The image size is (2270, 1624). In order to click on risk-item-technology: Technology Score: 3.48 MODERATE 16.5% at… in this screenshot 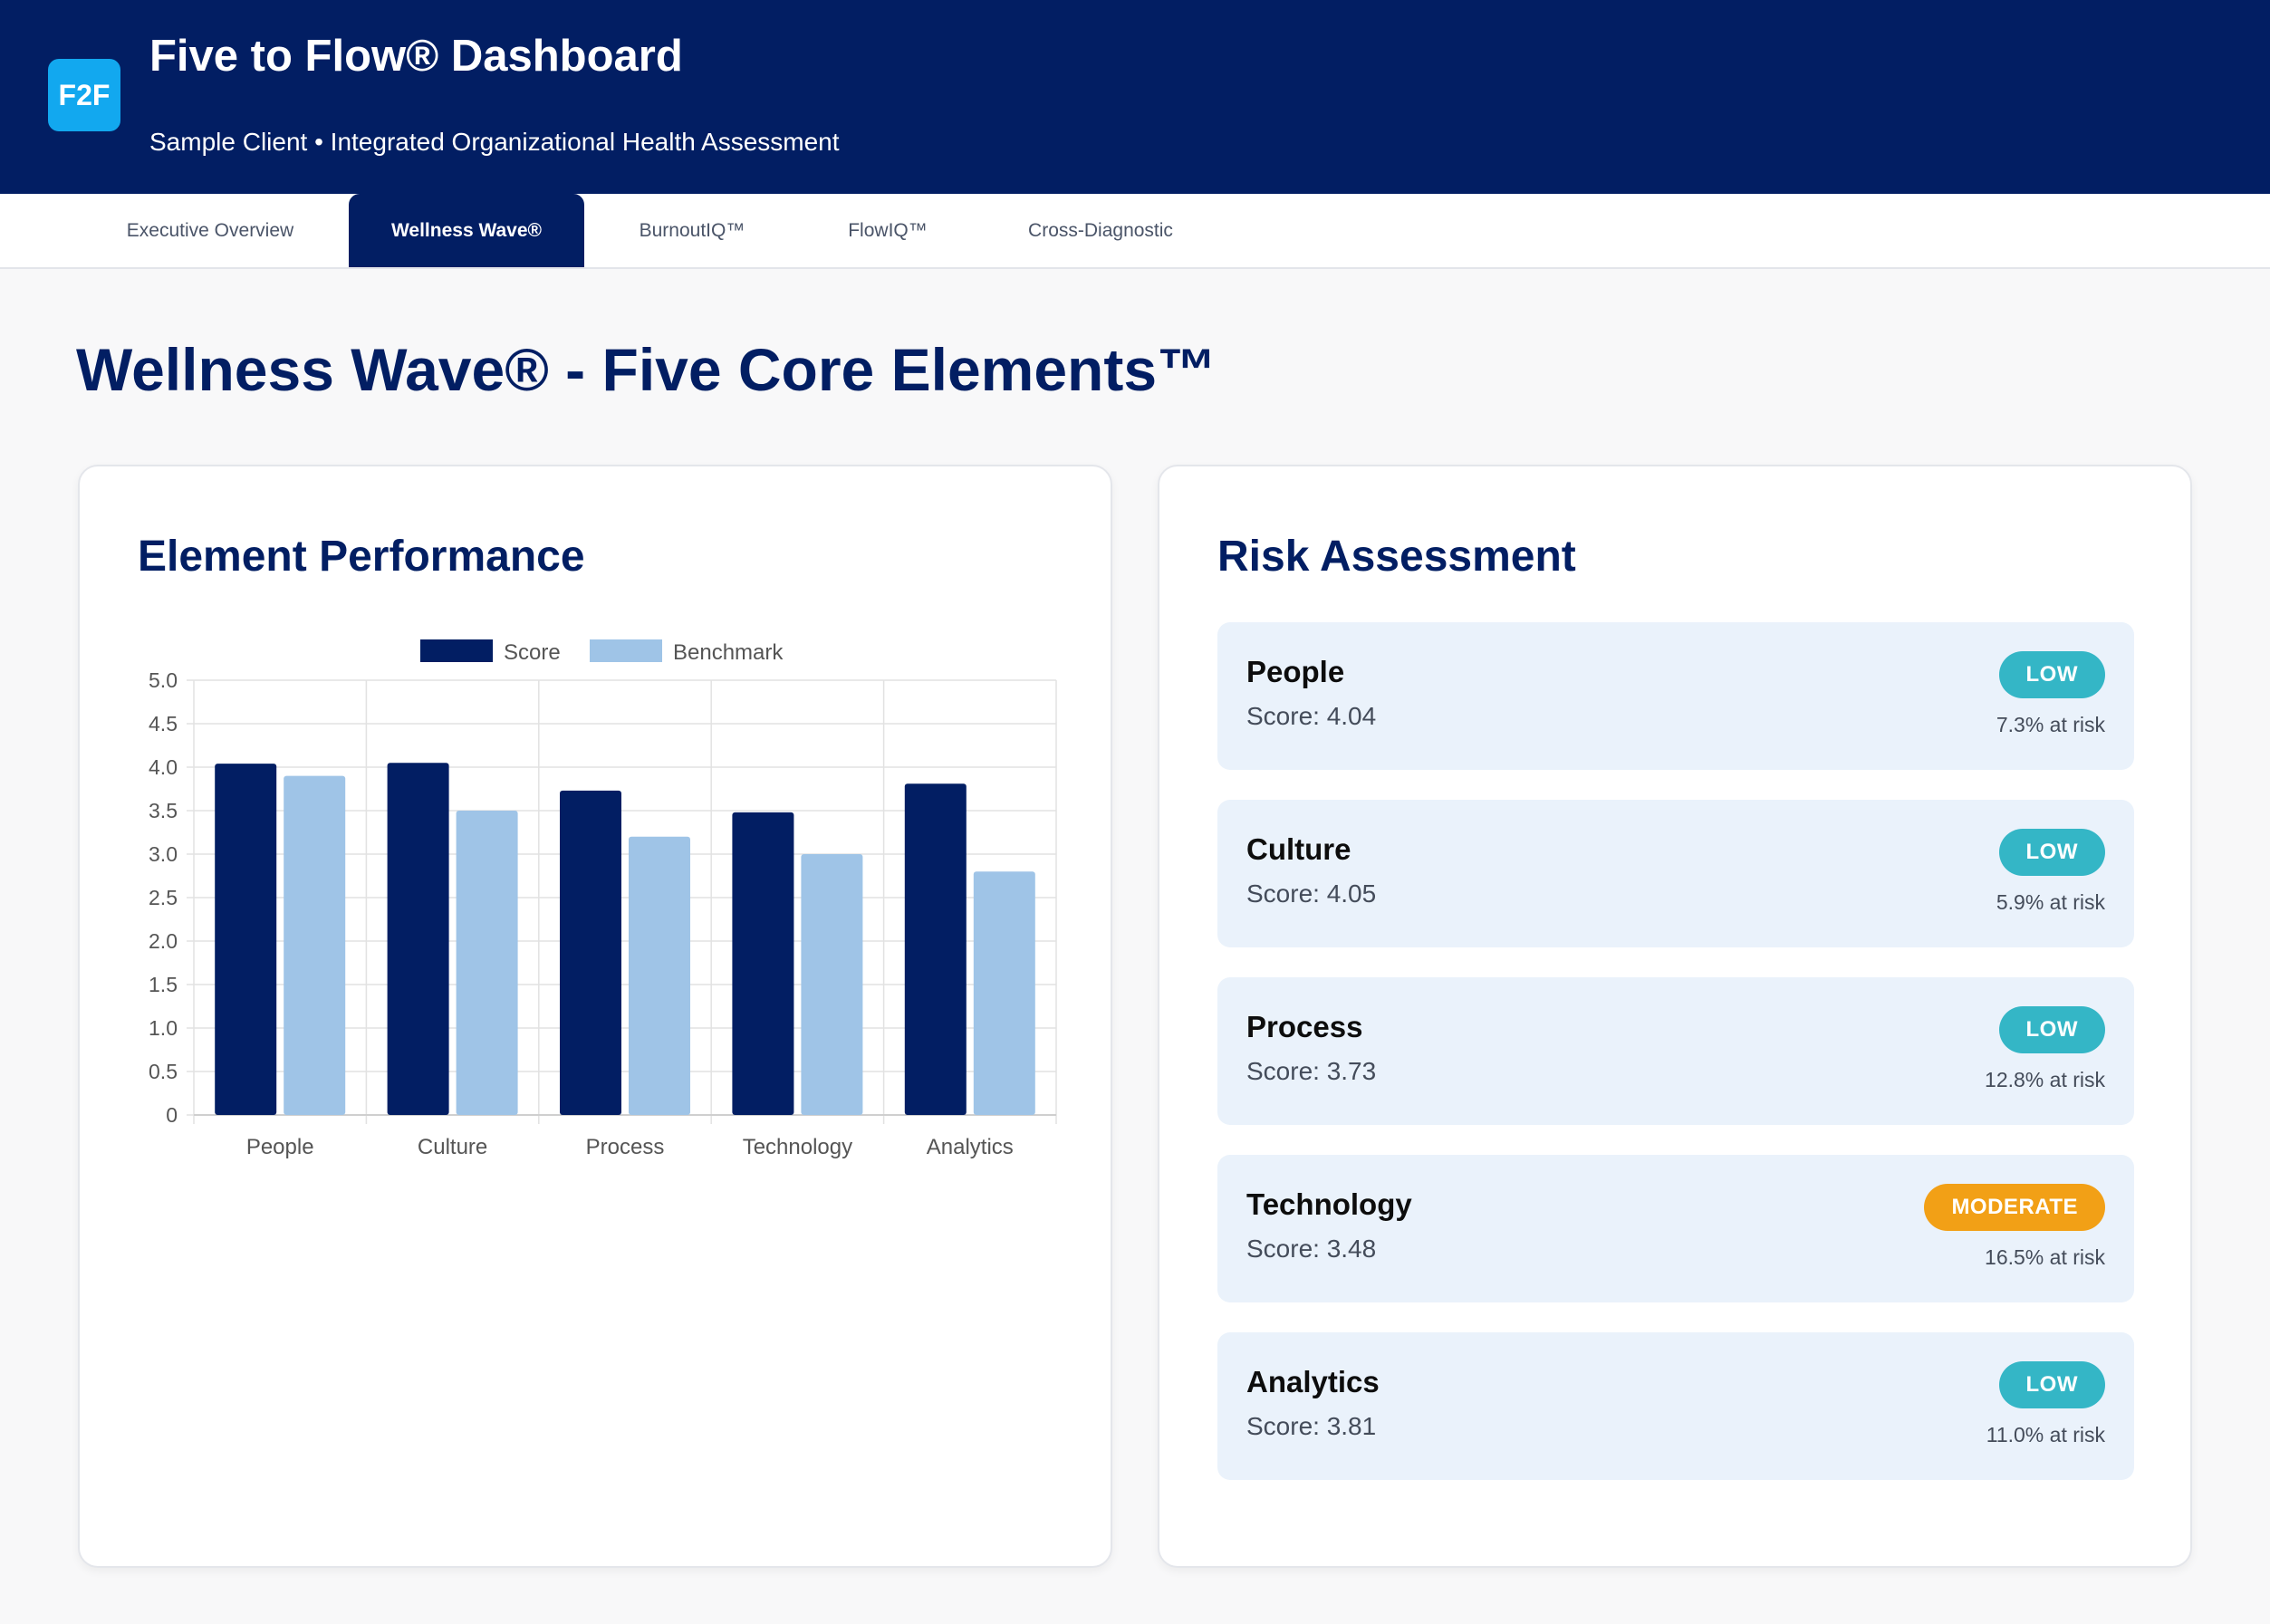, I will do `click(1675, 1228)`.